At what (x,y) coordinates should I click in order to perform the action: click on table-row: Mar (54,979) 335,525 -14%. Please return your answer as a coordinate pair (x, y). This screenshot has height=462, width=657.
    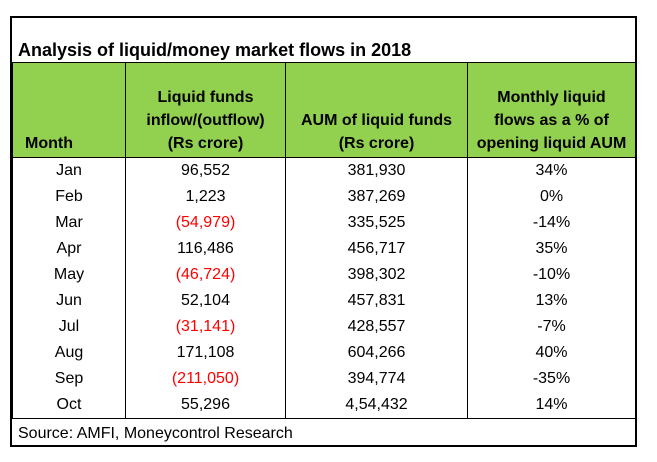
    Looking at the image, I should click on (324, 223).